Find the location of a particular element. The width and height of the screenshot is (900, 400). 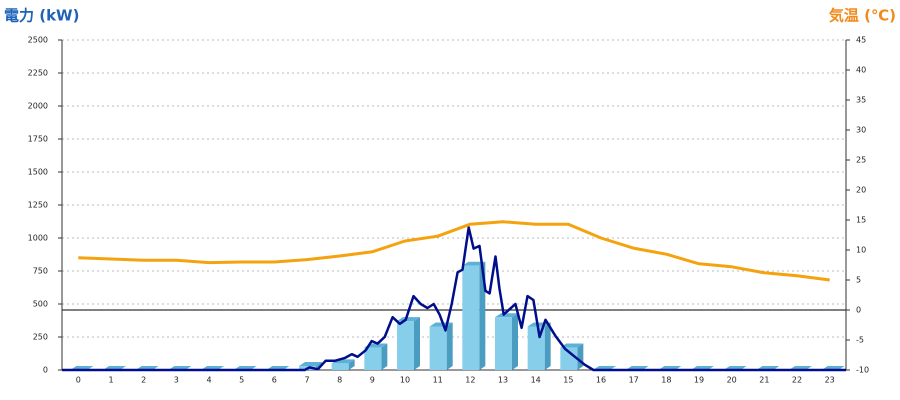

x-tick-label: 0 is located at coordinates (78, 380).